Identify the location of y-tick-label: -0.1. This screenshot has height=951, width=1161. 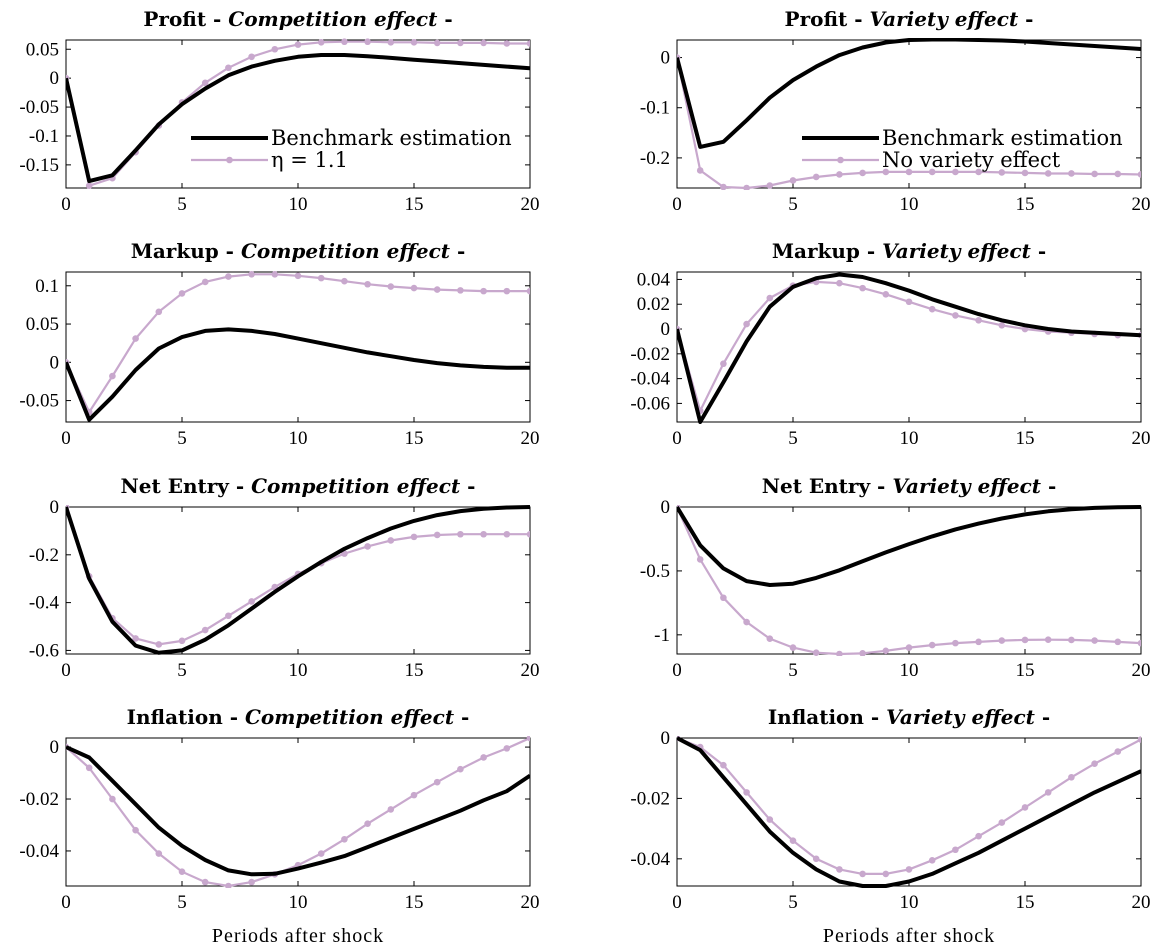
(655, 108).